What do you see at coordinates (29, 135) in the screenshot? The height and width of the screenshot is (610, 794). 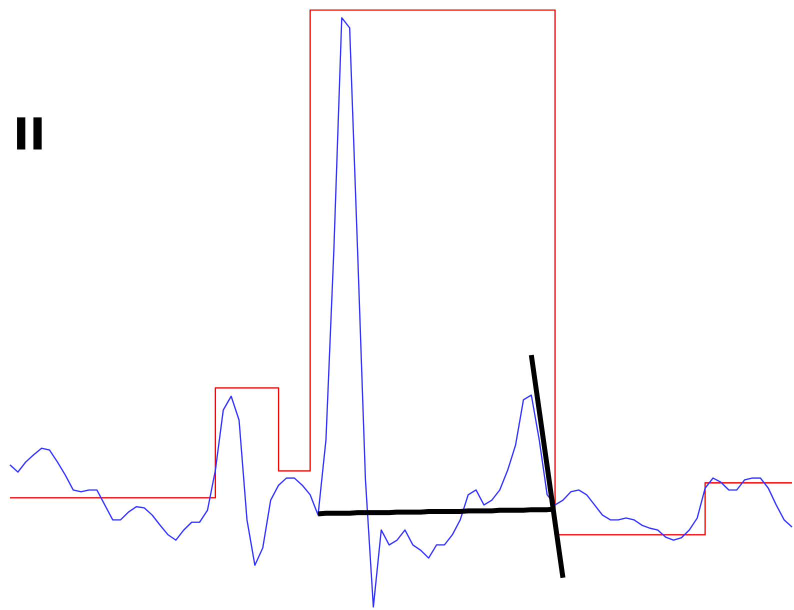 I see `text: II` at bounding box center [29, 135].